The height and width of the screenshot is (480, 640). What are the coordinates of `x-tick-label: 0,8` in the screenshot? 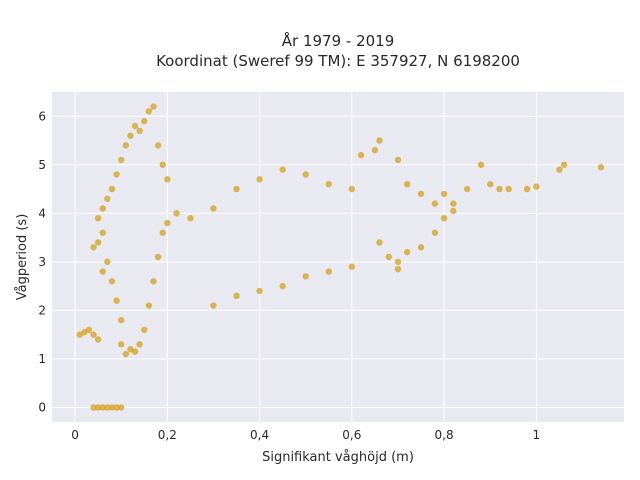 It's located at (444, 435).